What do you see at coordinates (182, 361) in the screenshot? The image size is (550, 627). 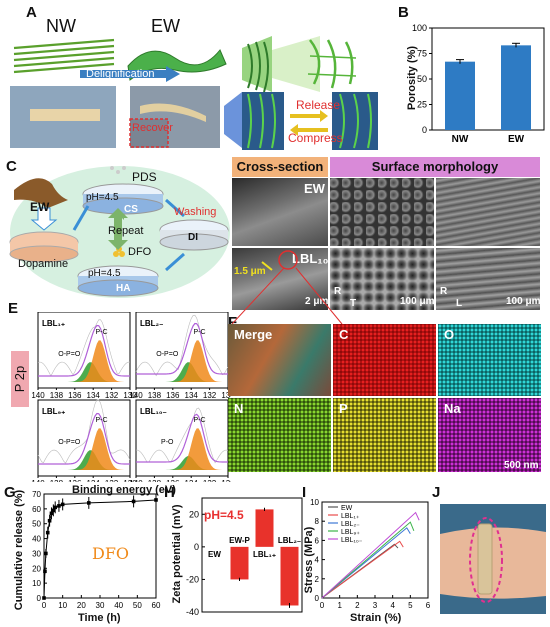 I see `p-c-peak` at bounding box center [182, 361].